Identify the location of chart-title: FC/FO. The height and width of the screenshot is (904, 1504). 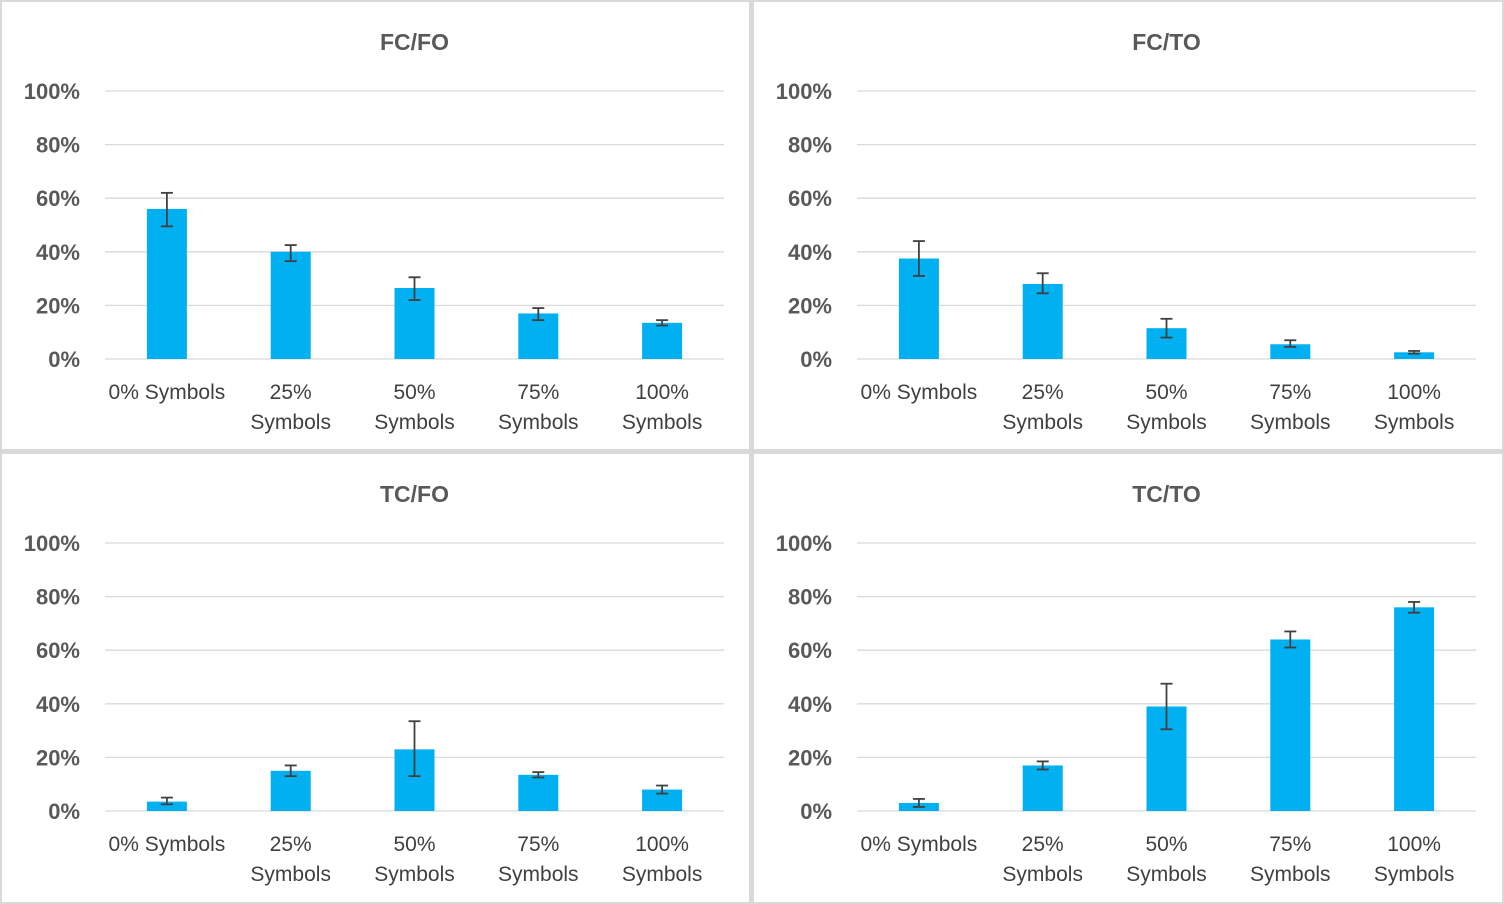
(414, 42).